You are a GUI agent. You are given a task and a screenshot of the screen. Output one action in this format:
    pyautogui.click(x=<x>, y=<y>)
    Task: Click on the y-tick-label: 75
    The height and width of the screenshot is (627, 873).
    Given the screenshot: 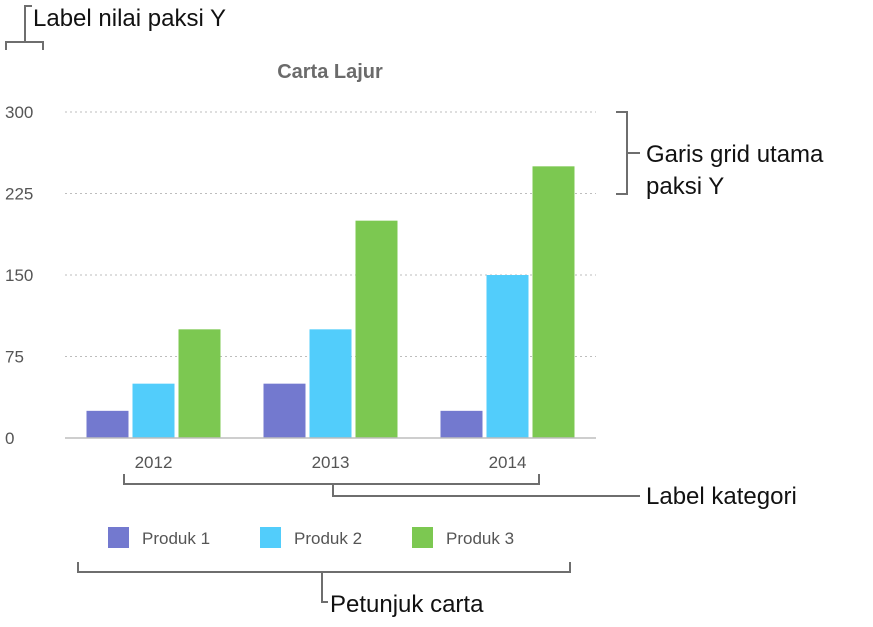 What is the action you would take?
    pyautogui.click(x=14, y=357)
    